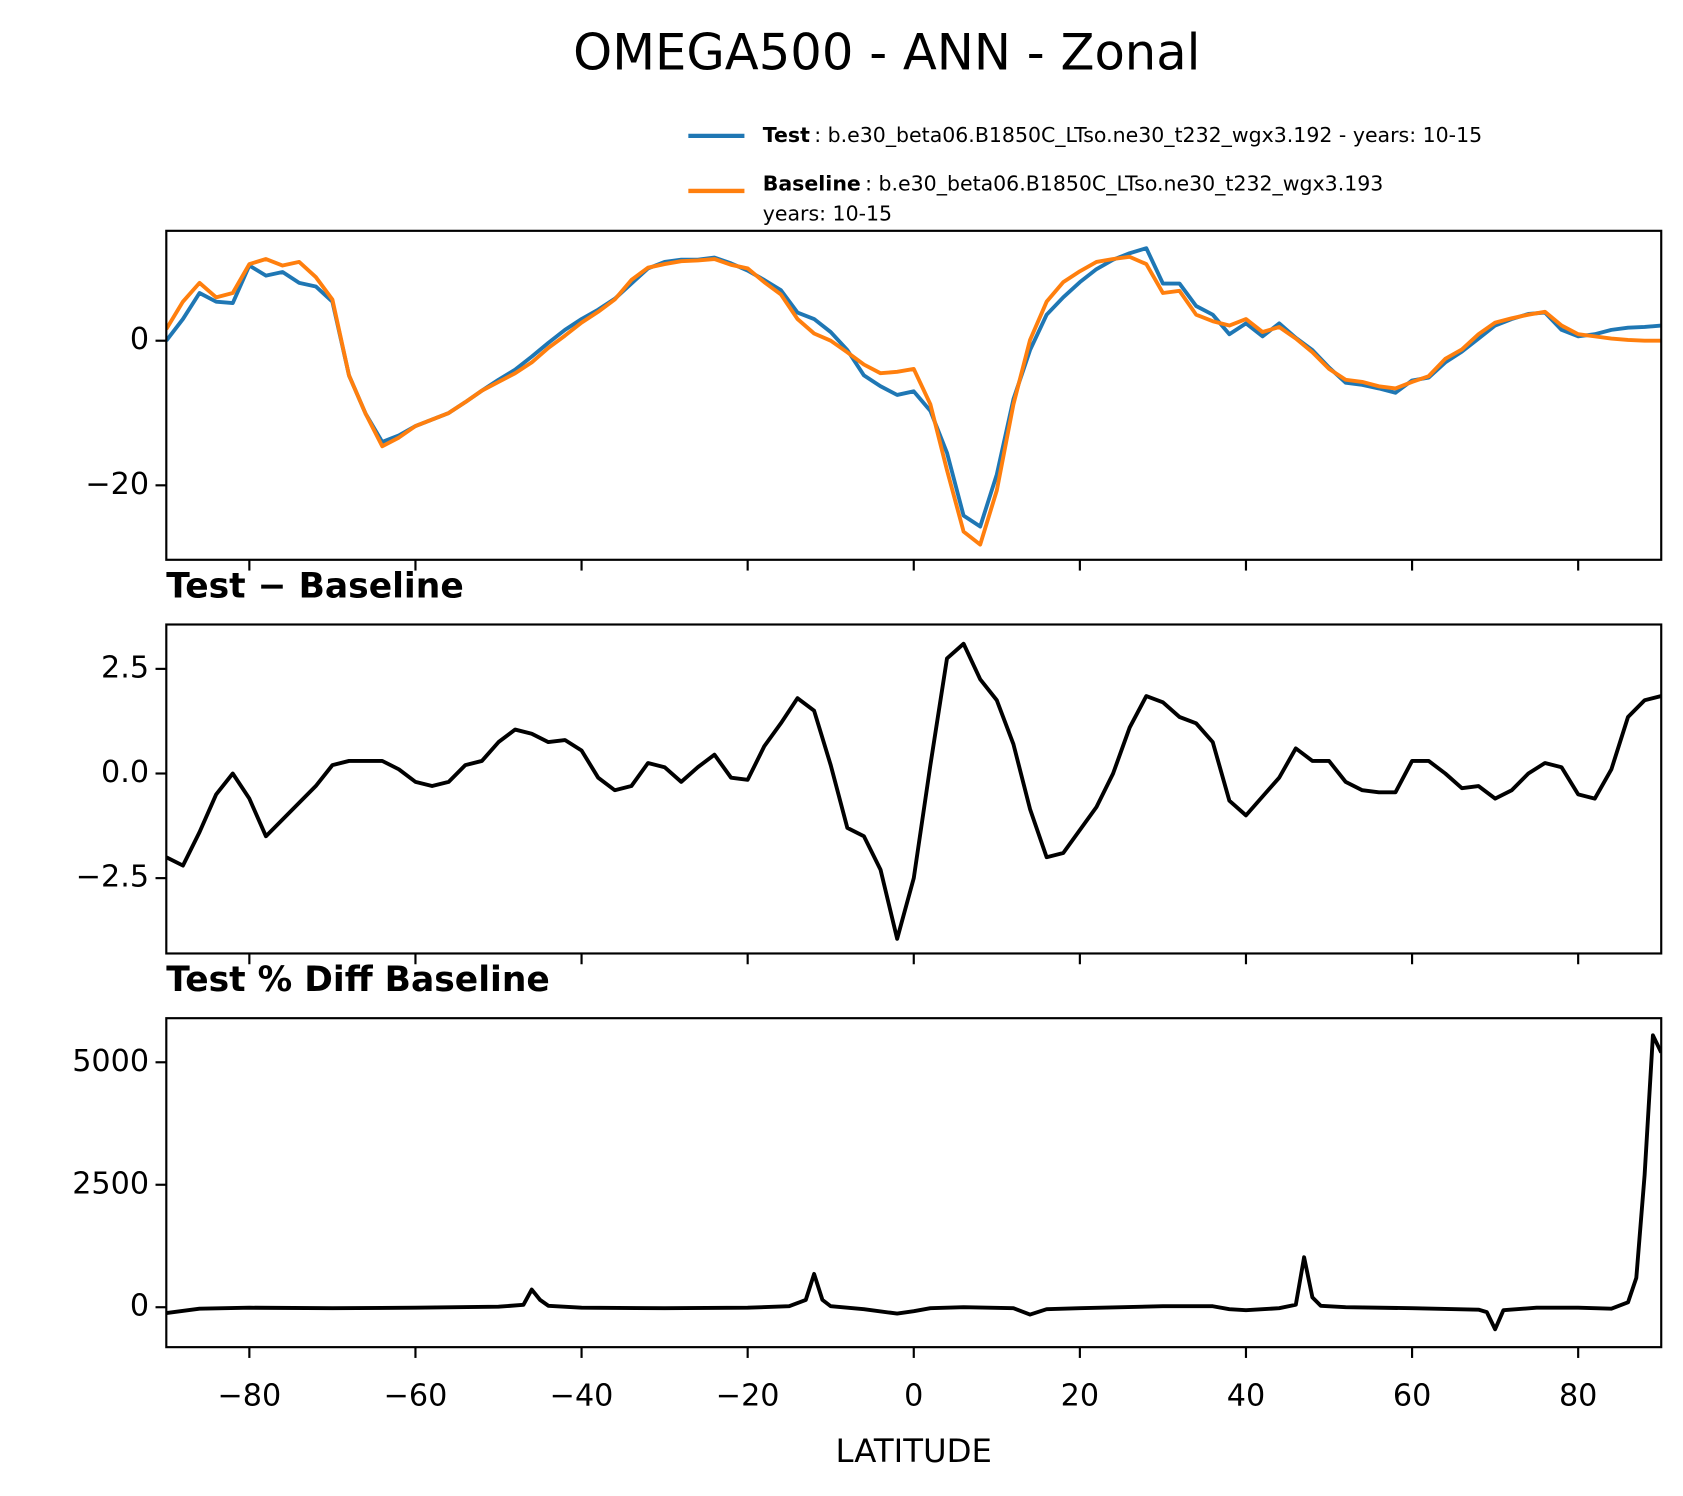  What do you see at coordinates (748, 1395) in the screenshot?
I see `x-tick-label: −20` at bounding box center [748, 1395].